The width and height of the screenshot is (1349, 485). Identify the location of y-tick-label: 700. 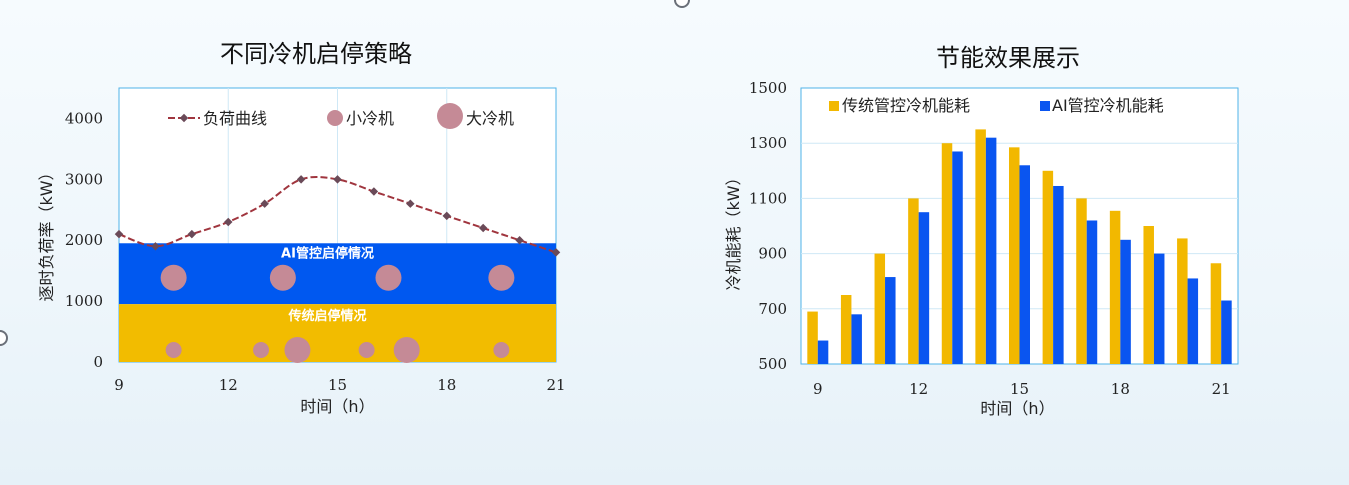
(772, 309).